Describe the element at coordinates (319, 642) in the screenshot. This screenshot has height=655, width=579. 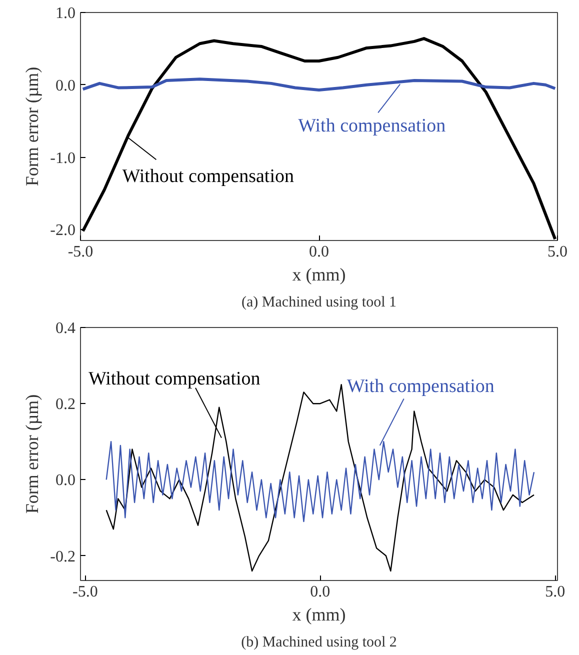
I see `text: (b) Machined using tool 2` at that location.